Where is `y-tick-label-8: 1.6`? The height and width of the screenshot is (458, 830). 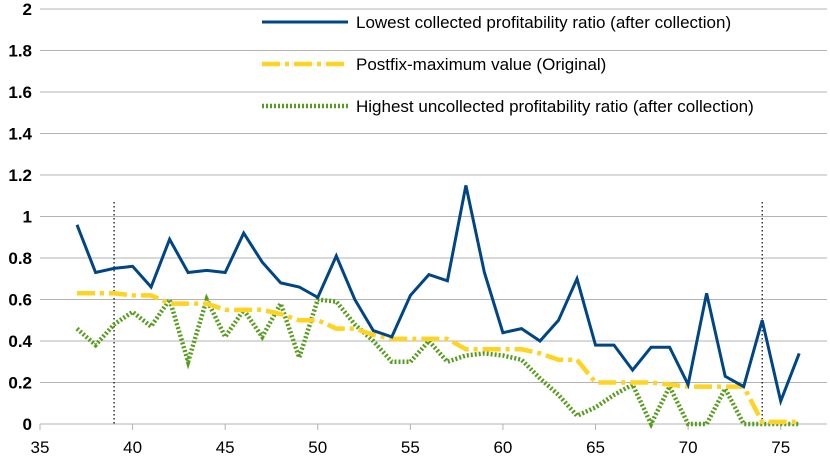
y-tick-label-8: 1.6 is located at coordinates (20, 92).